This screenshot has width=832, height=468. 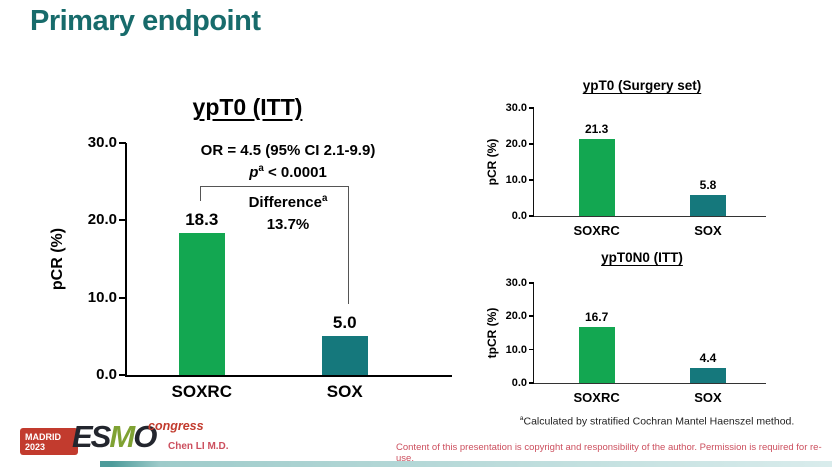 What do you see at coordinates (596, 346) in the screenshot?
I see `bar-soxrc: 16.7` at bounding box center [596, 346].